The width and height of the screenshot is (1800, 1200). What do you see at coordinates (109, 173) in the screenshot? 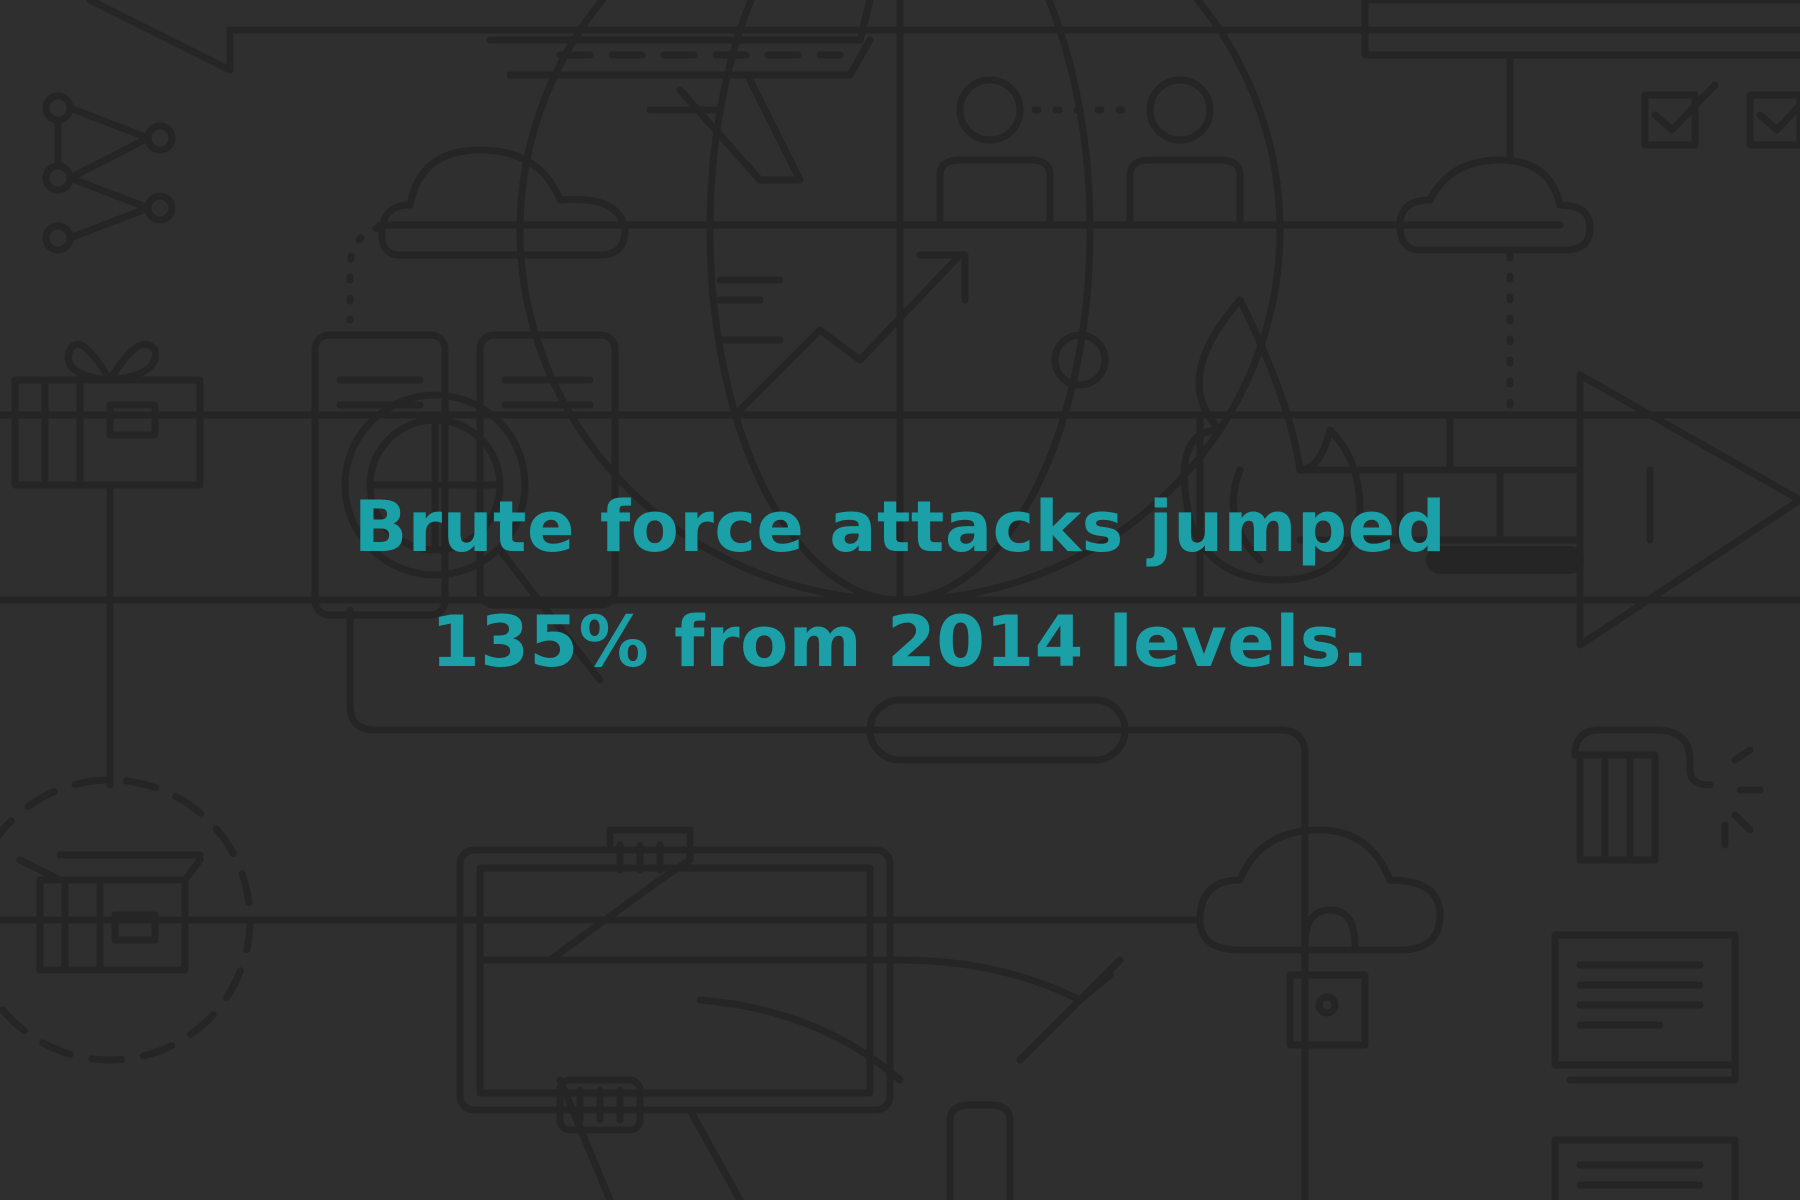
I see `network-nodes-icon` at bounding box center [109, 173].